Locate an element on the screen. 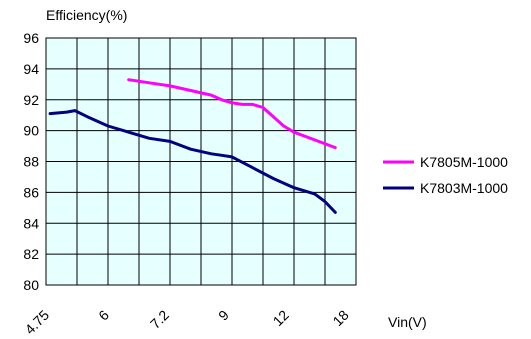 This screenshot has width=531, height=339. y-tick-labels: 80 82 84 86 88 90 92 94 96 is located at coordinates (31, 161).